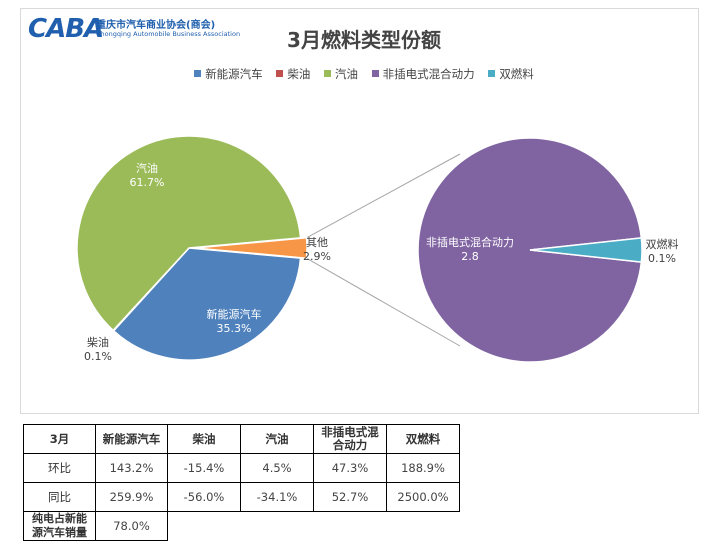 The height and width of the screenshot is (556, 728). Describe the element at coordinates (428, 74) in the screenshot. I see `legend-label: 非插电式混合动力` at that location.